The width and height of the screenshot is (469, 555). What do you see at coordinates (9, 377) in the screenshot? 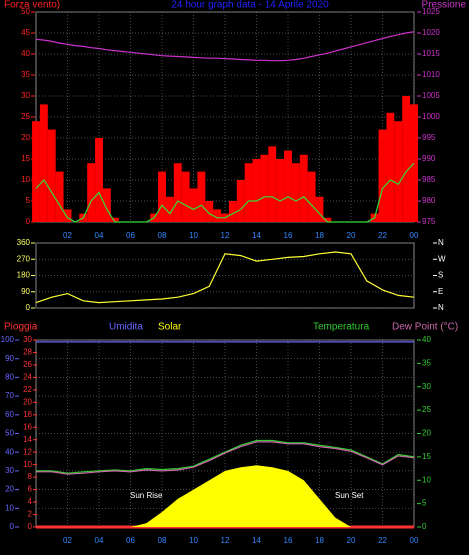
I see `y-tick-label: 80` at bounding box center [9, 377].